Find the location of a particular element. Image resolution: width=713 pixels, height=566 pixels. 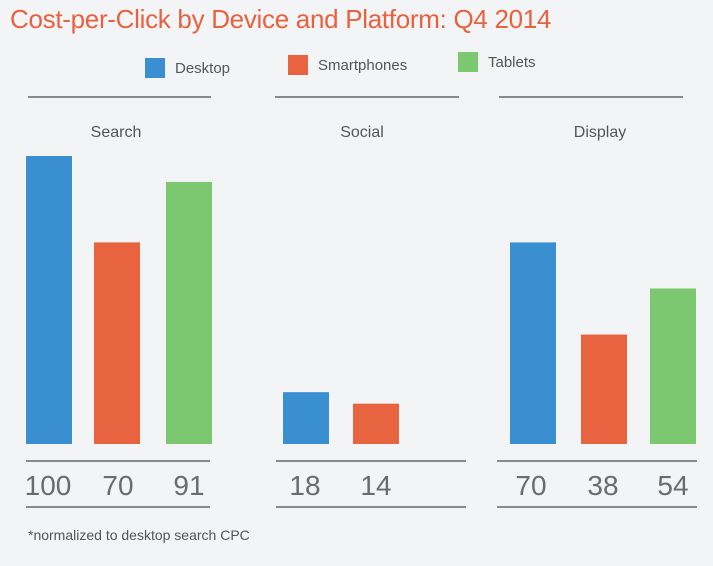

bar-display-smartphones is located at coordinates (604, 389).